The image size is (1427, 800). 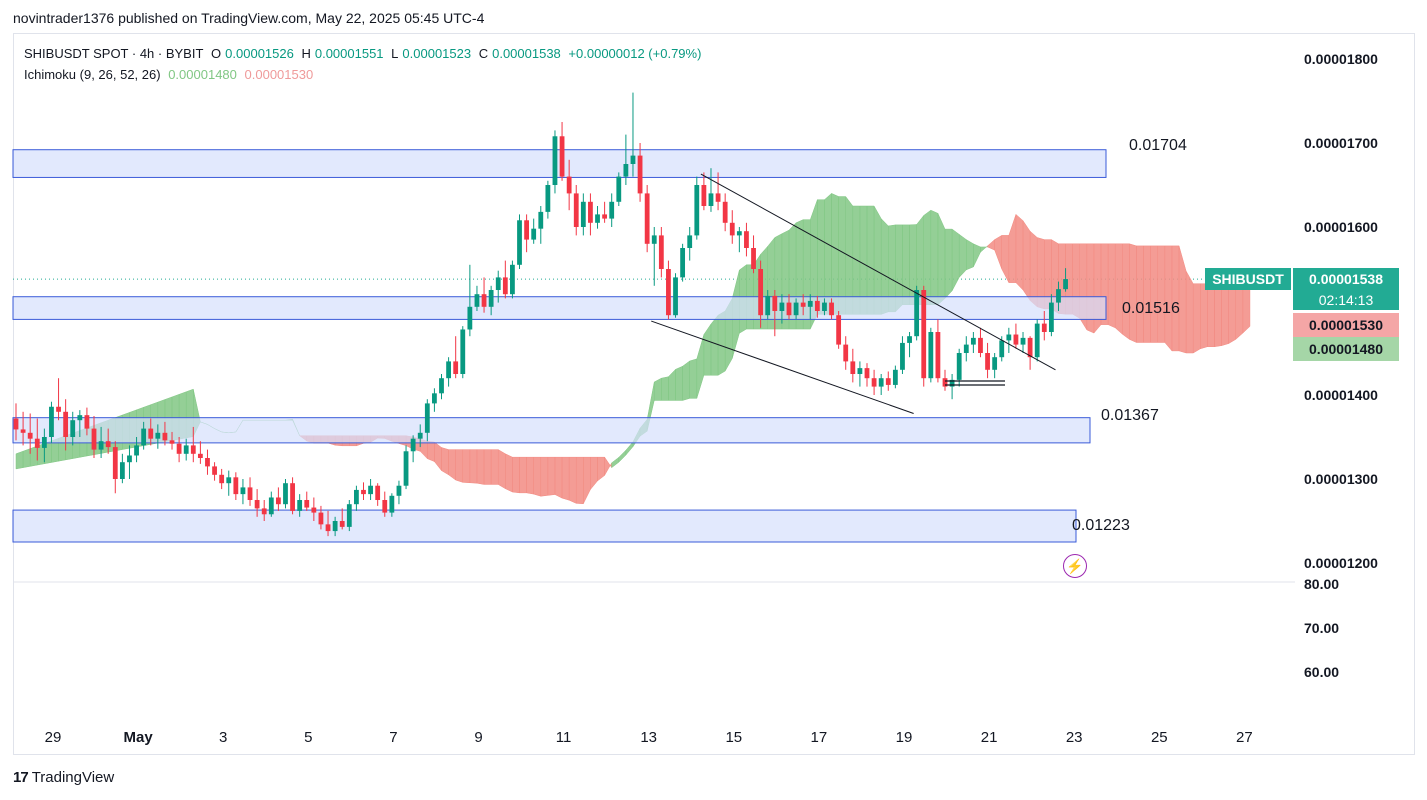 What do you see at coordinates (635, 53) in the screenshot?
I see `change-value: +0.00000012 (+0.79%)` at bounding box center [635, 53].